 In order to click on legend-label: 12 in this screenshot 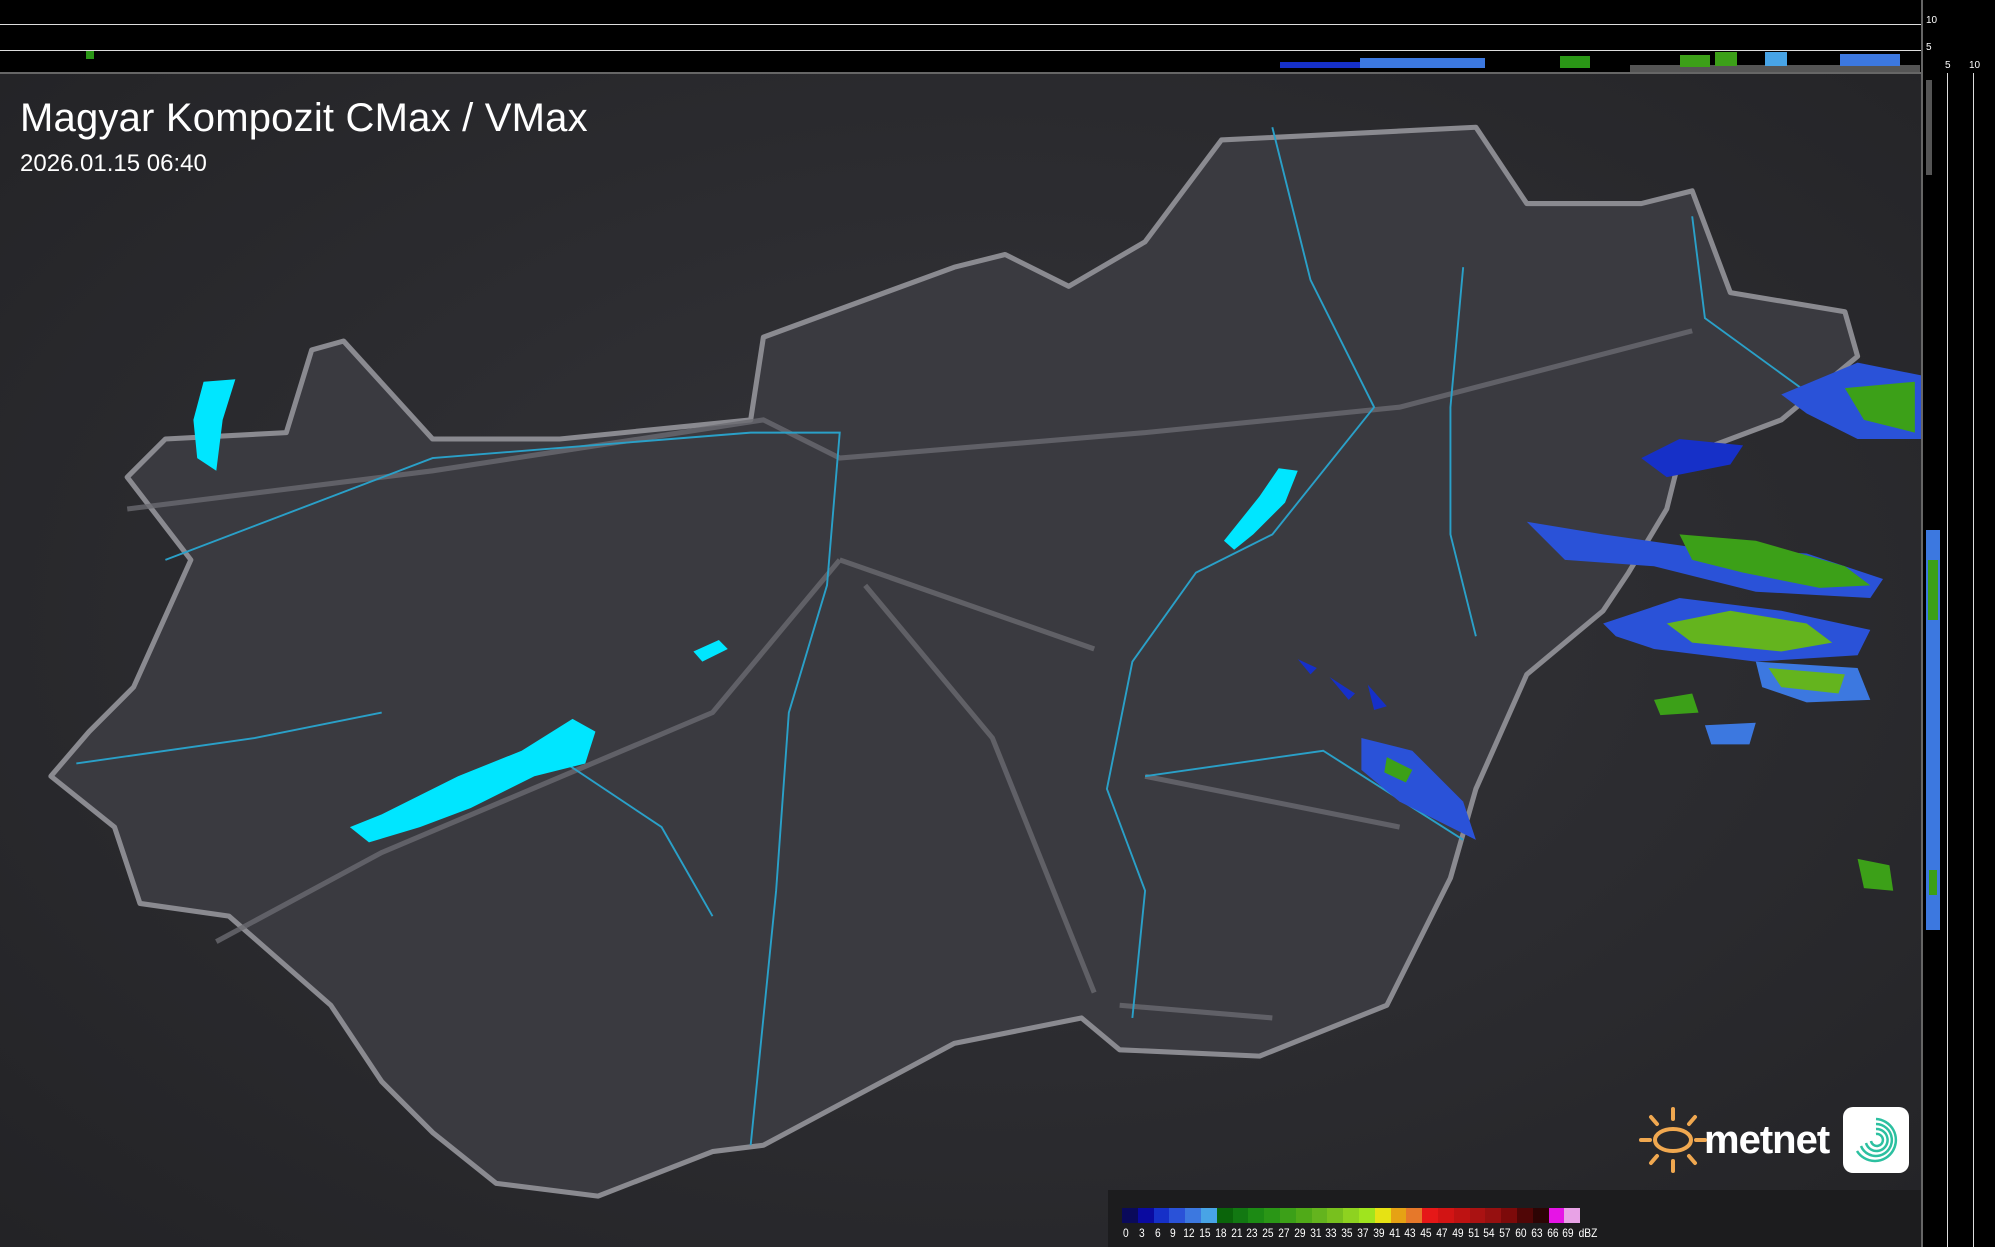, I will do `click(1189, 1233)`.